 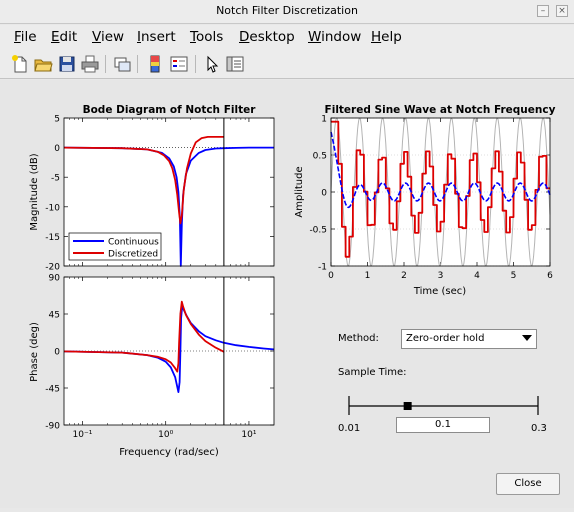 What do you see at coordinates (52, 208) in the screenshot?
I see `magnitude-ytick-label: -10` at bounding box center [52, 208].